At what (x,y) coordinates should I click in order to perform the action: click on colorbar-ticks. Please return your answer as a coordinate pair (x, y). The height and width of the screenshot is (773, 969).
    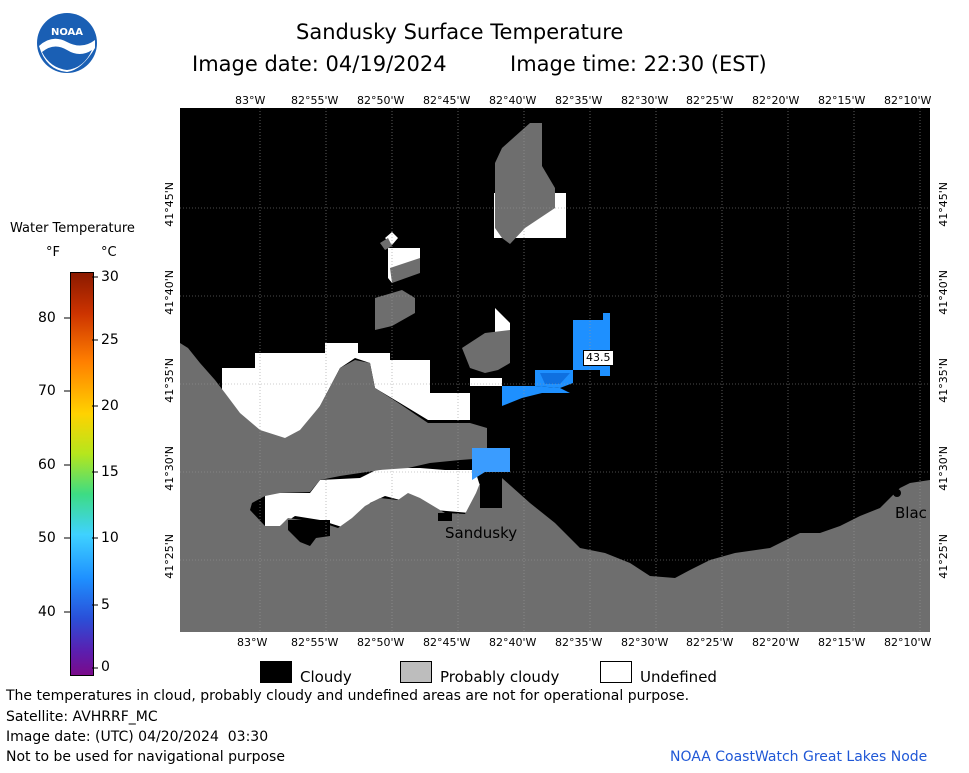
    Looking at the image, I should click on (81, 472).